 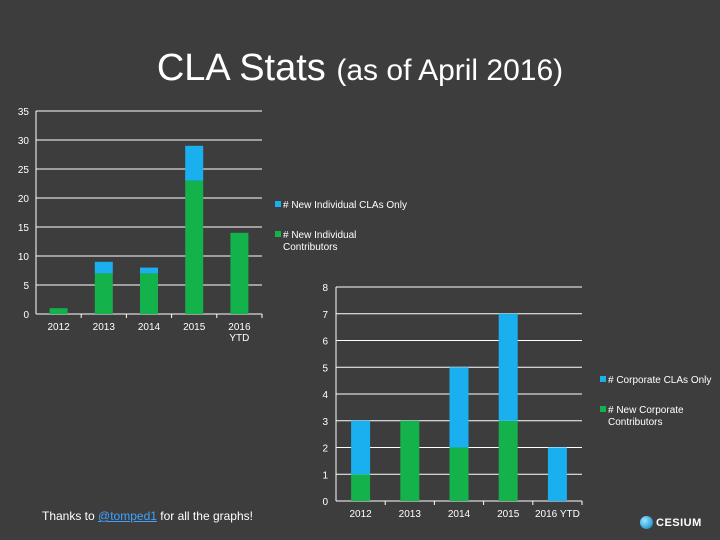 I want to click on y-tick-label: 4, so click(x=325, y=395).